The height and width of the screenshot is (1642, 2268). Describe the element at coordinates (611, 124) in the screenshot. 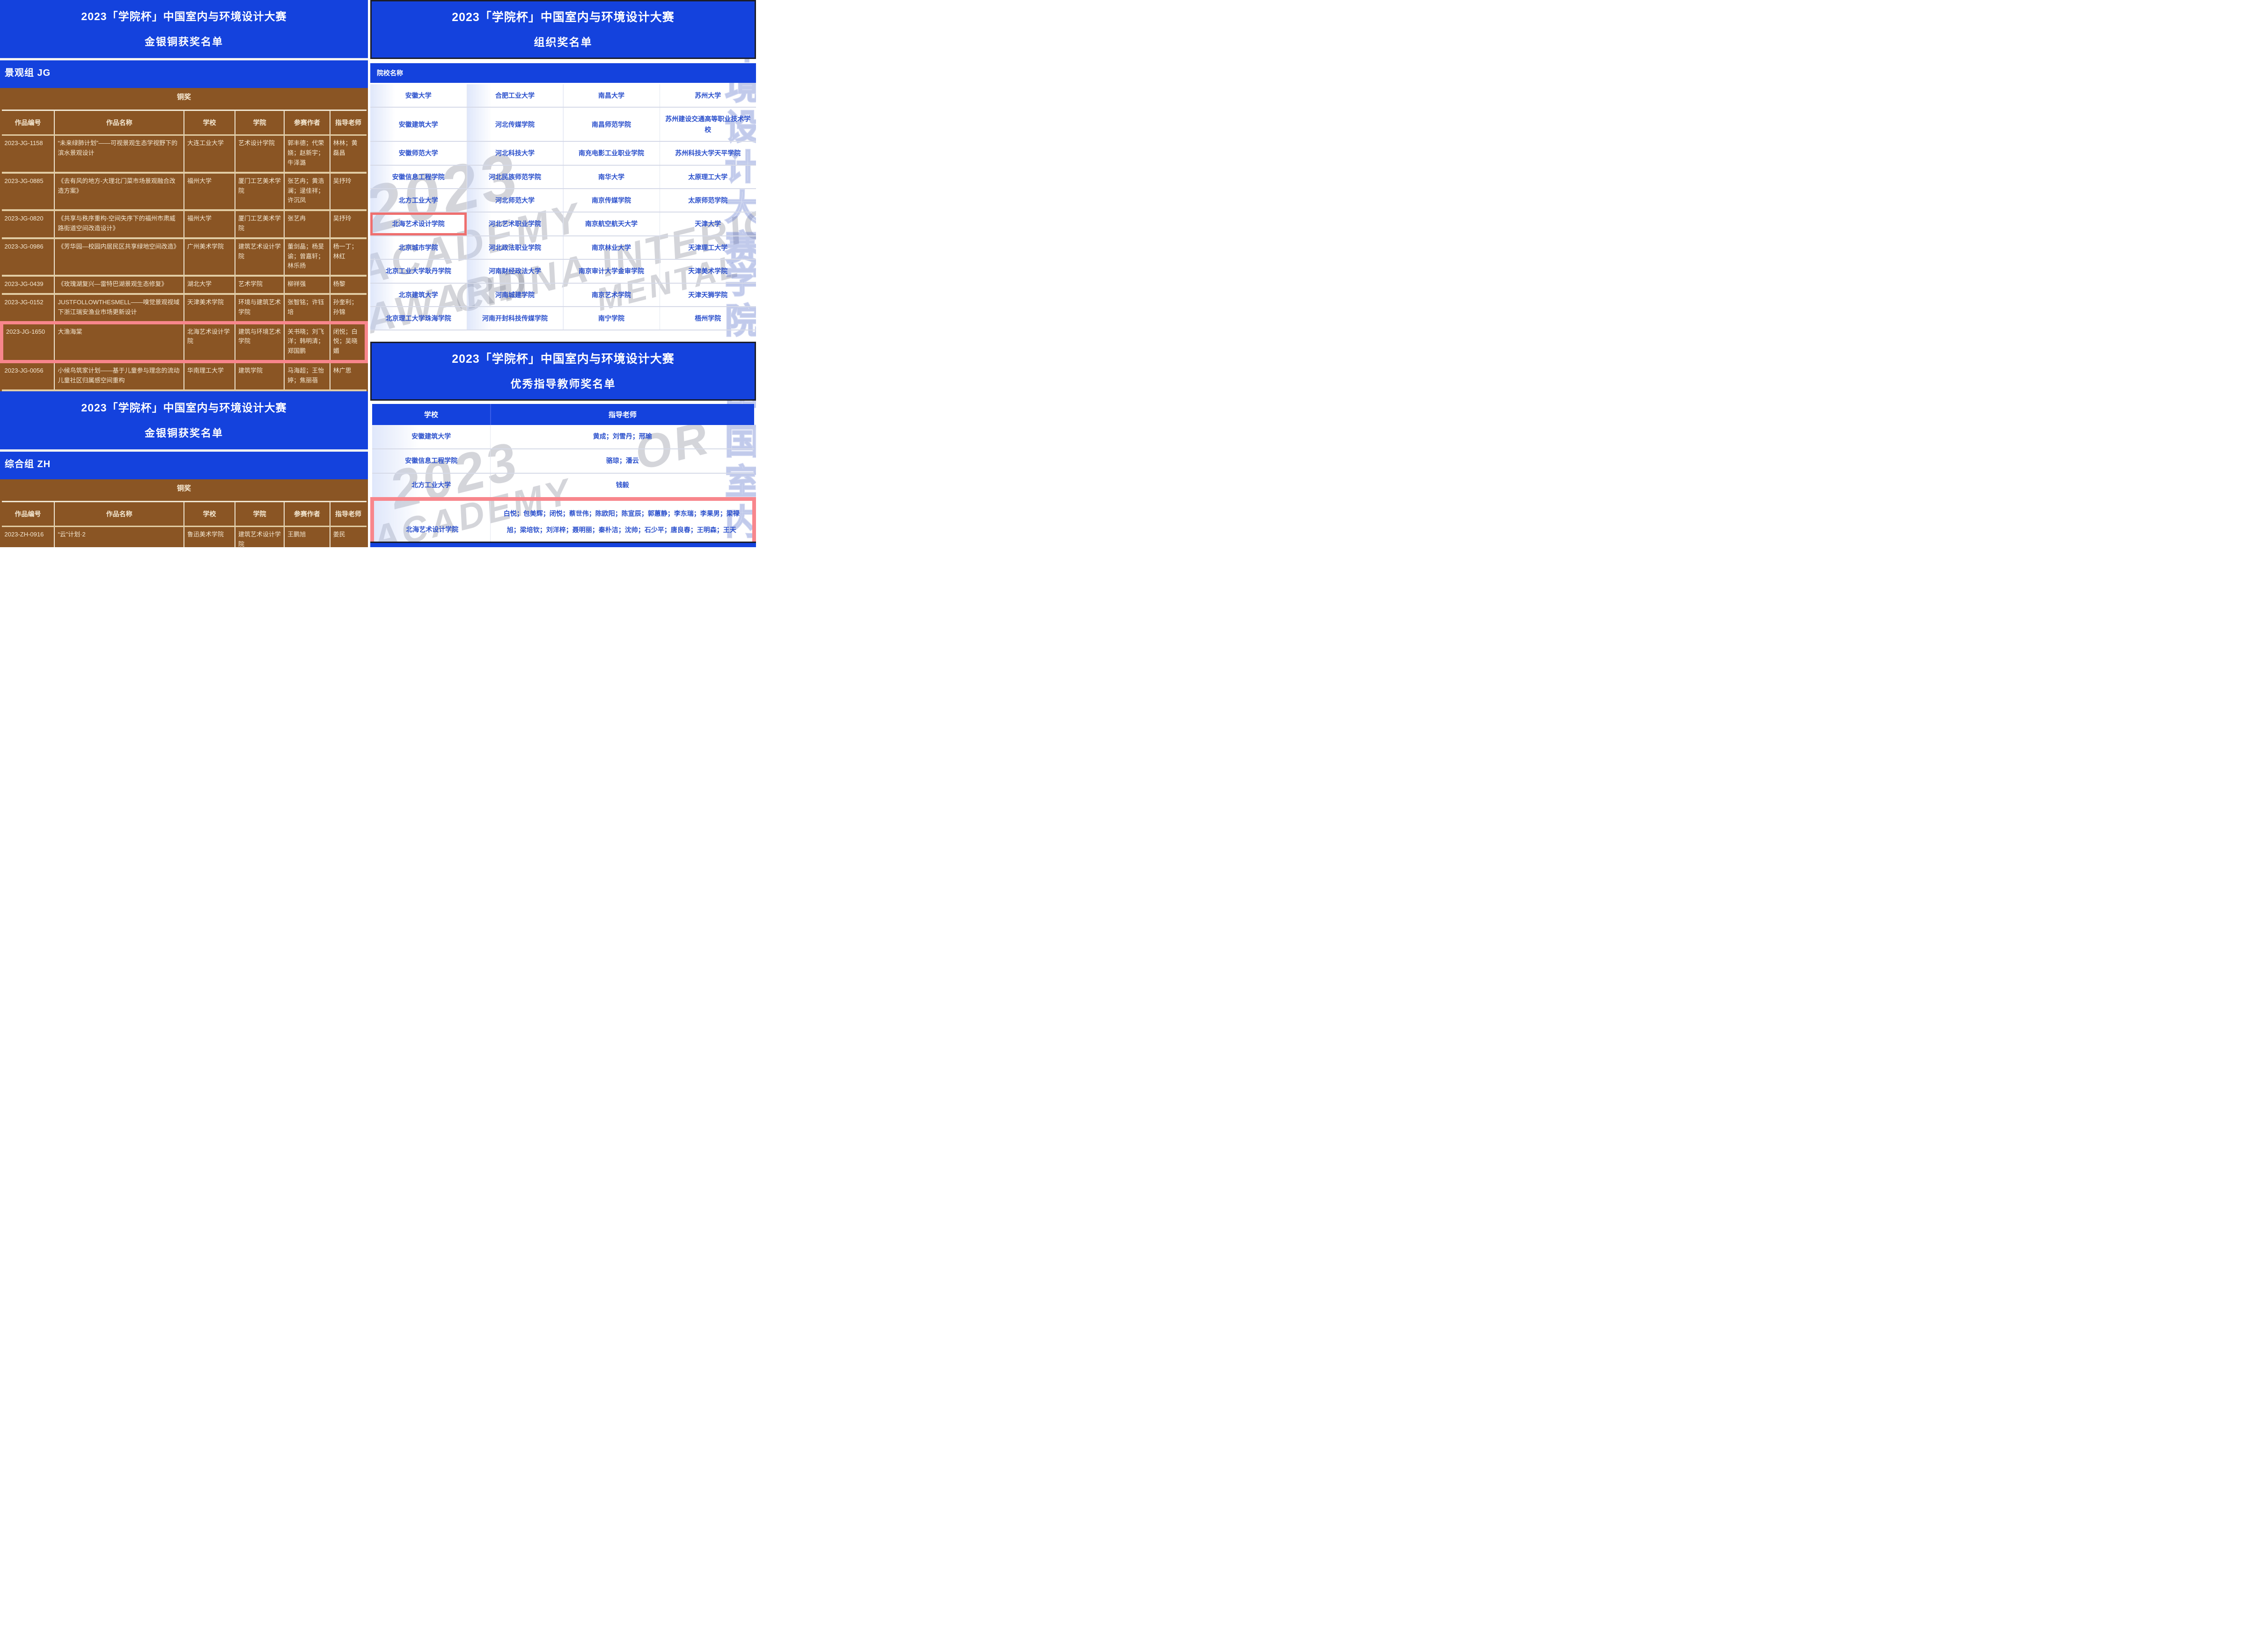

I see `school-cell: 南昌师范学院` at that location.